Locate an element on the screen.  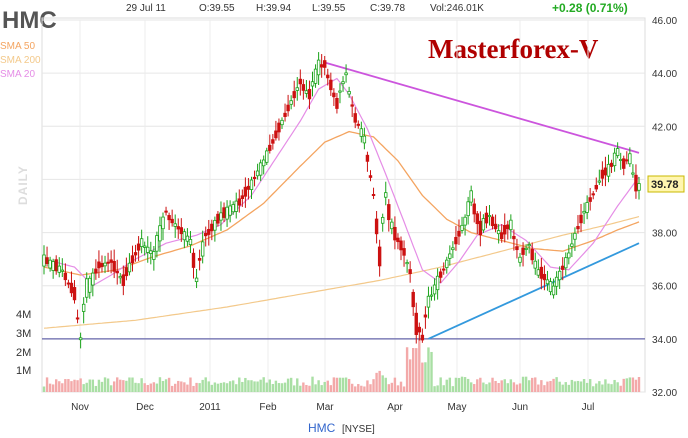
x-tick-label: Feb is located at coordinates (268, 407).